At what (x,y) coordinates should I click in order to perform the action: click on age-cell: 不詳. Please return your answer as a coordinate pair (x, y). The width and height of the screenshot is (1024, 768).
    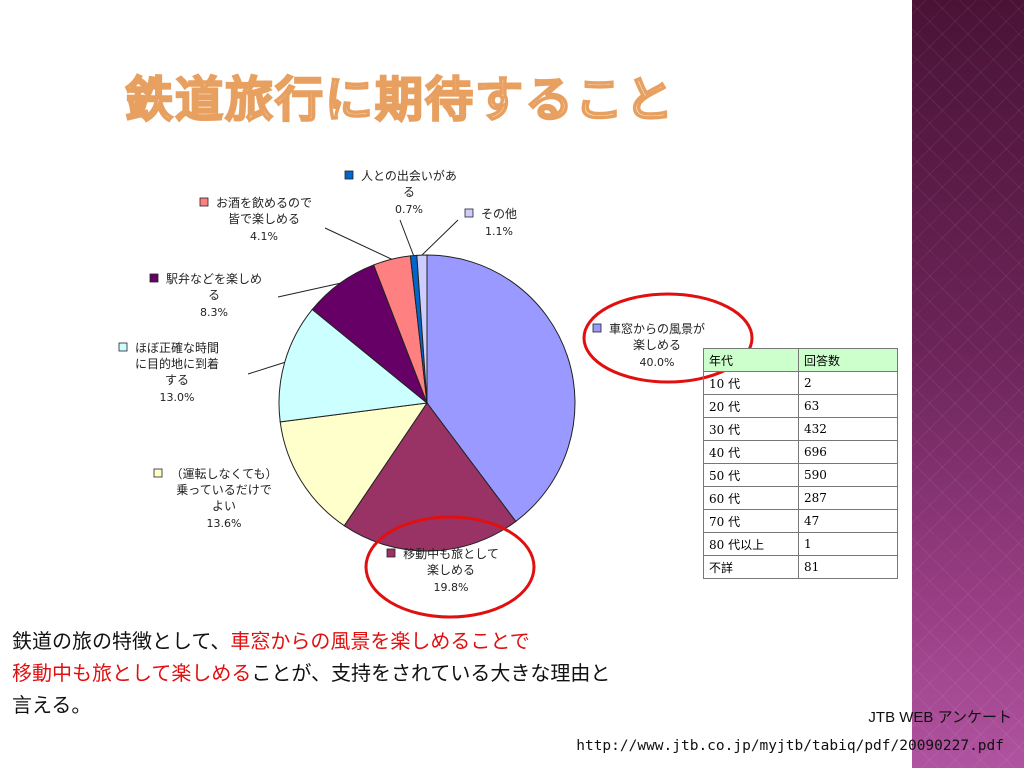
    Looking at the image, I should click on (751, 567).